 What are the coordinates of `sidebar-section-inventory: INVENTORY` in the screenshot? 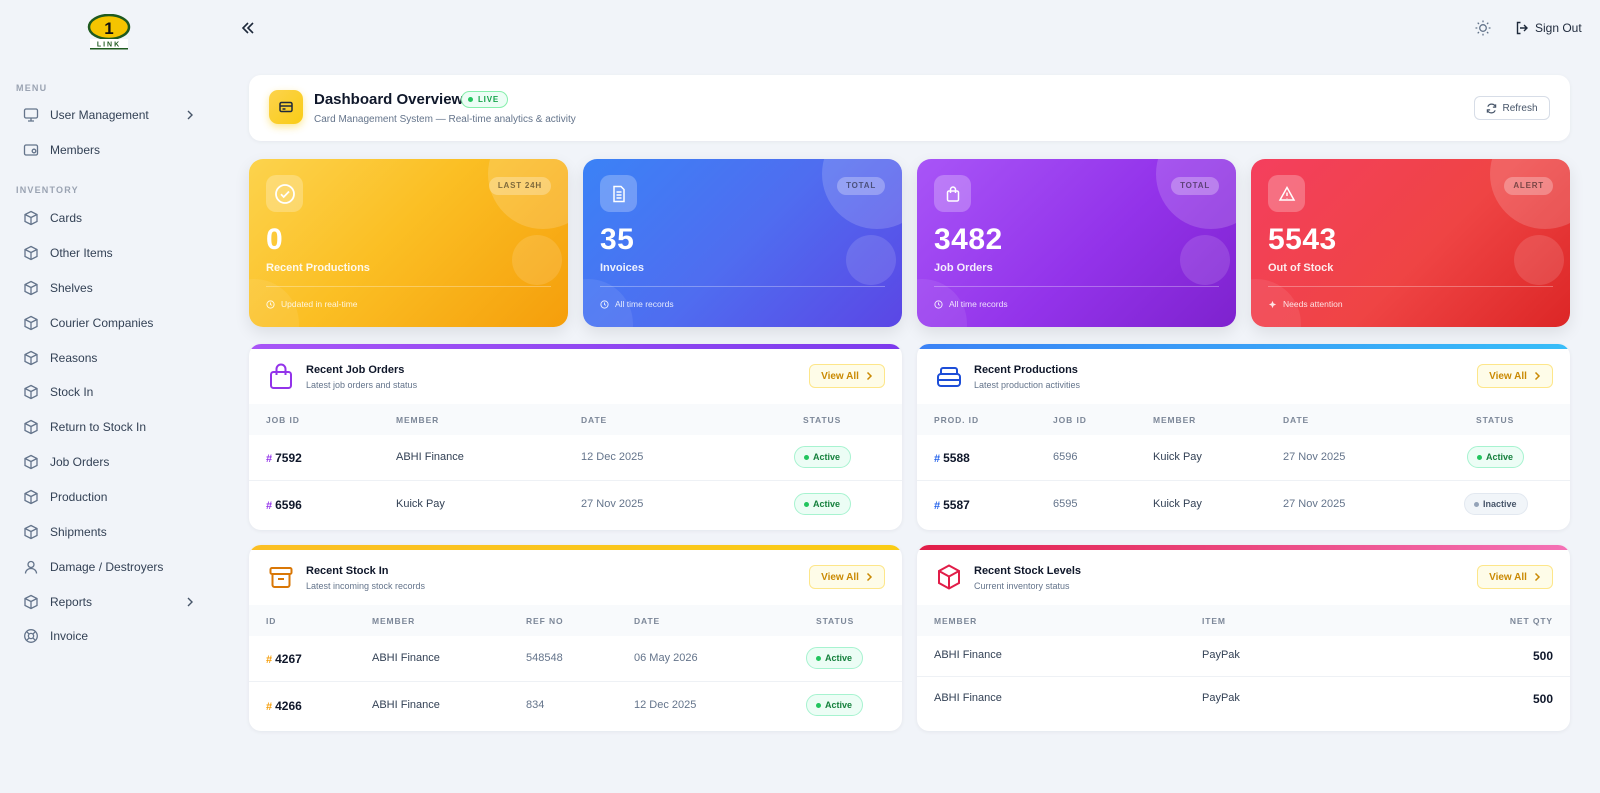 It's located at (47, 190).